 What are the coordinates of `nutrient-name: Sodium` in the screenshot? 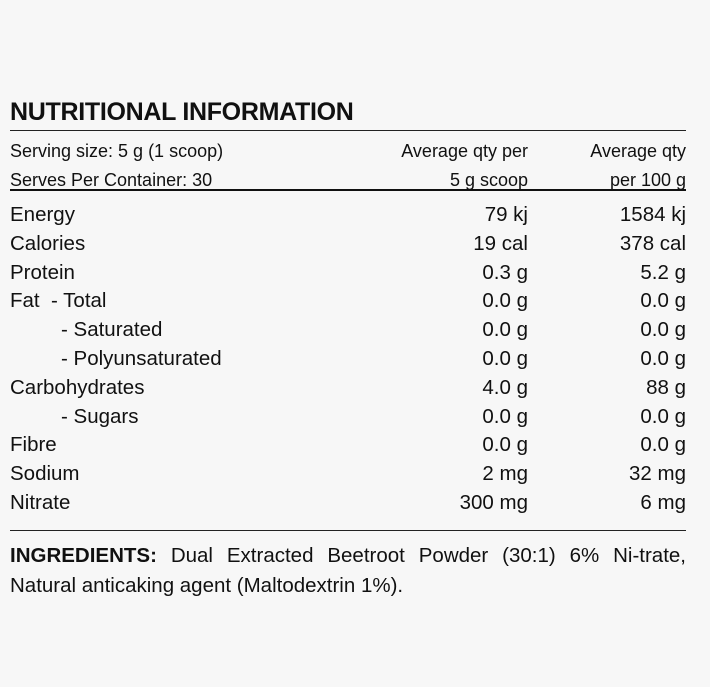 It's located at (45, 474).